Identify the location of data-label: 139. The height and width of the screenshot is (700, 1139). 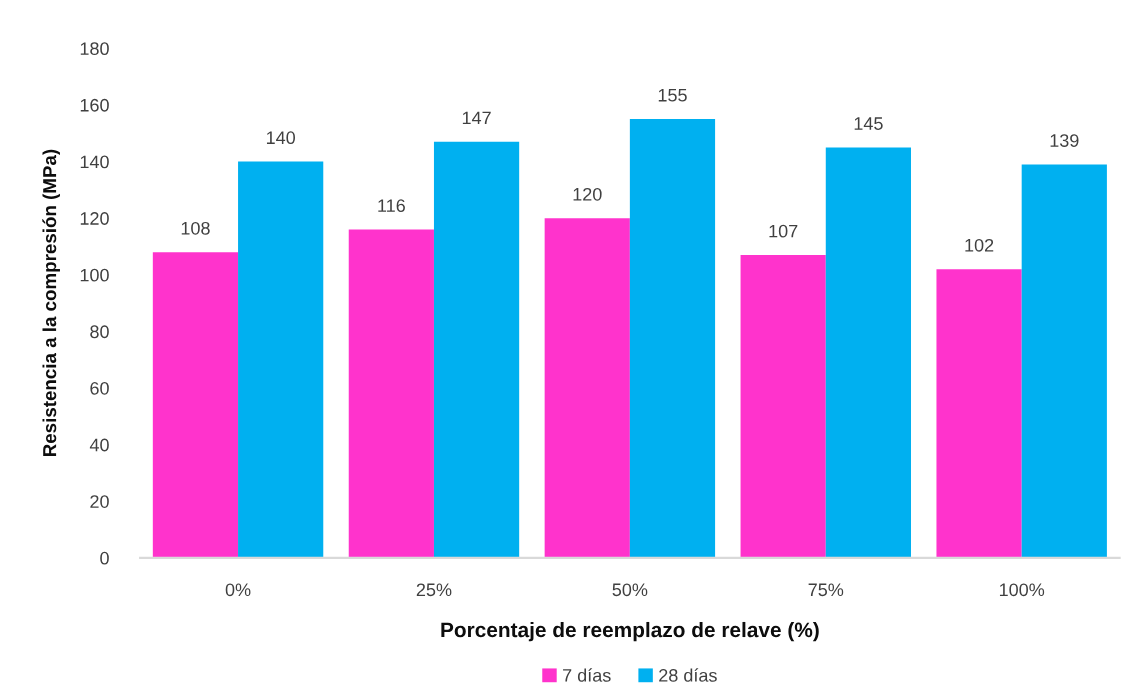
(1064, 140).